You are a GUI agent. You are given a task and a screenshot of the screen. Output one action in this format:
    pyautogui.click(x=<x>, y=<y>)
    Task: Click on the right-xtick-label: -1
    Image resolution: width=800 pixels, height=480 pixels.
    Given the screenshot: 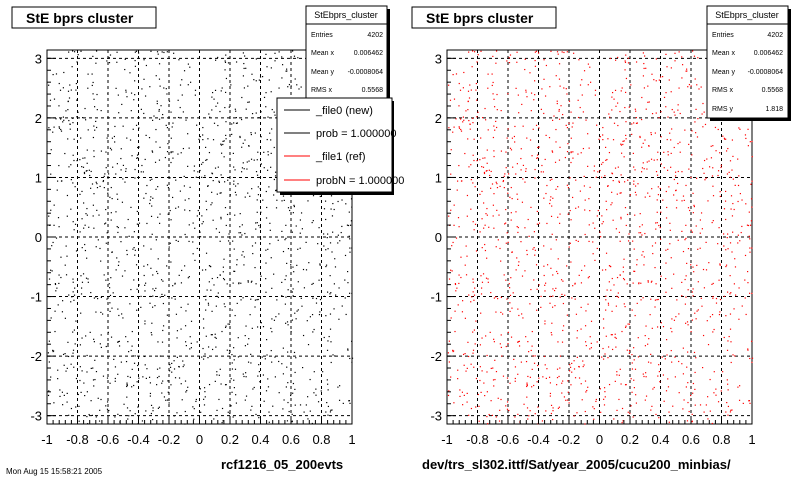 What is the action you would take?
    pyautogui.click(x=447, y=439)
    